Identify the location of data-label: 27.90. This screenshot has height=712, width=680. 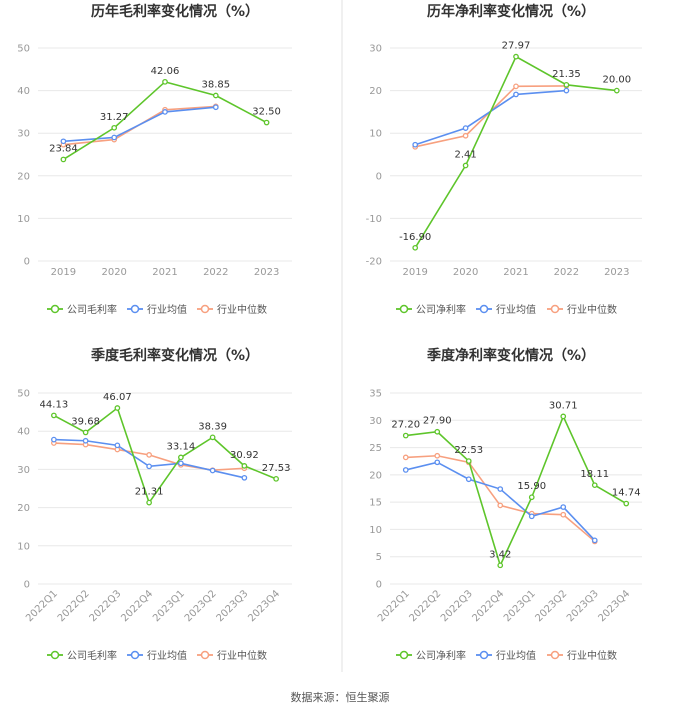
(437, 421).